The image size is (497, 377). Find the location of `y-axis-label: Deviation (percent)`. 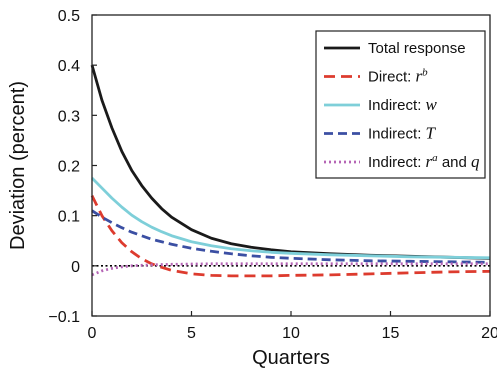

y-axis-label: Deviation (percent) is located at coordinates (18, 165).